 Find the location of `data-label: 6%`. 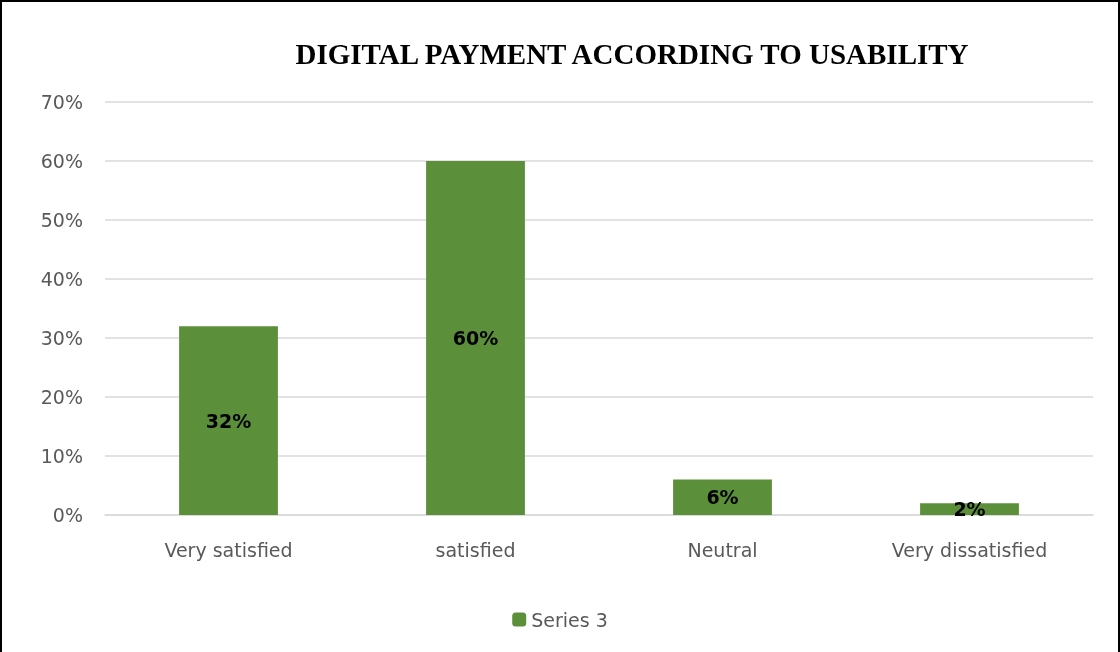

data-label: 6% is located at coordinates (722, 497).